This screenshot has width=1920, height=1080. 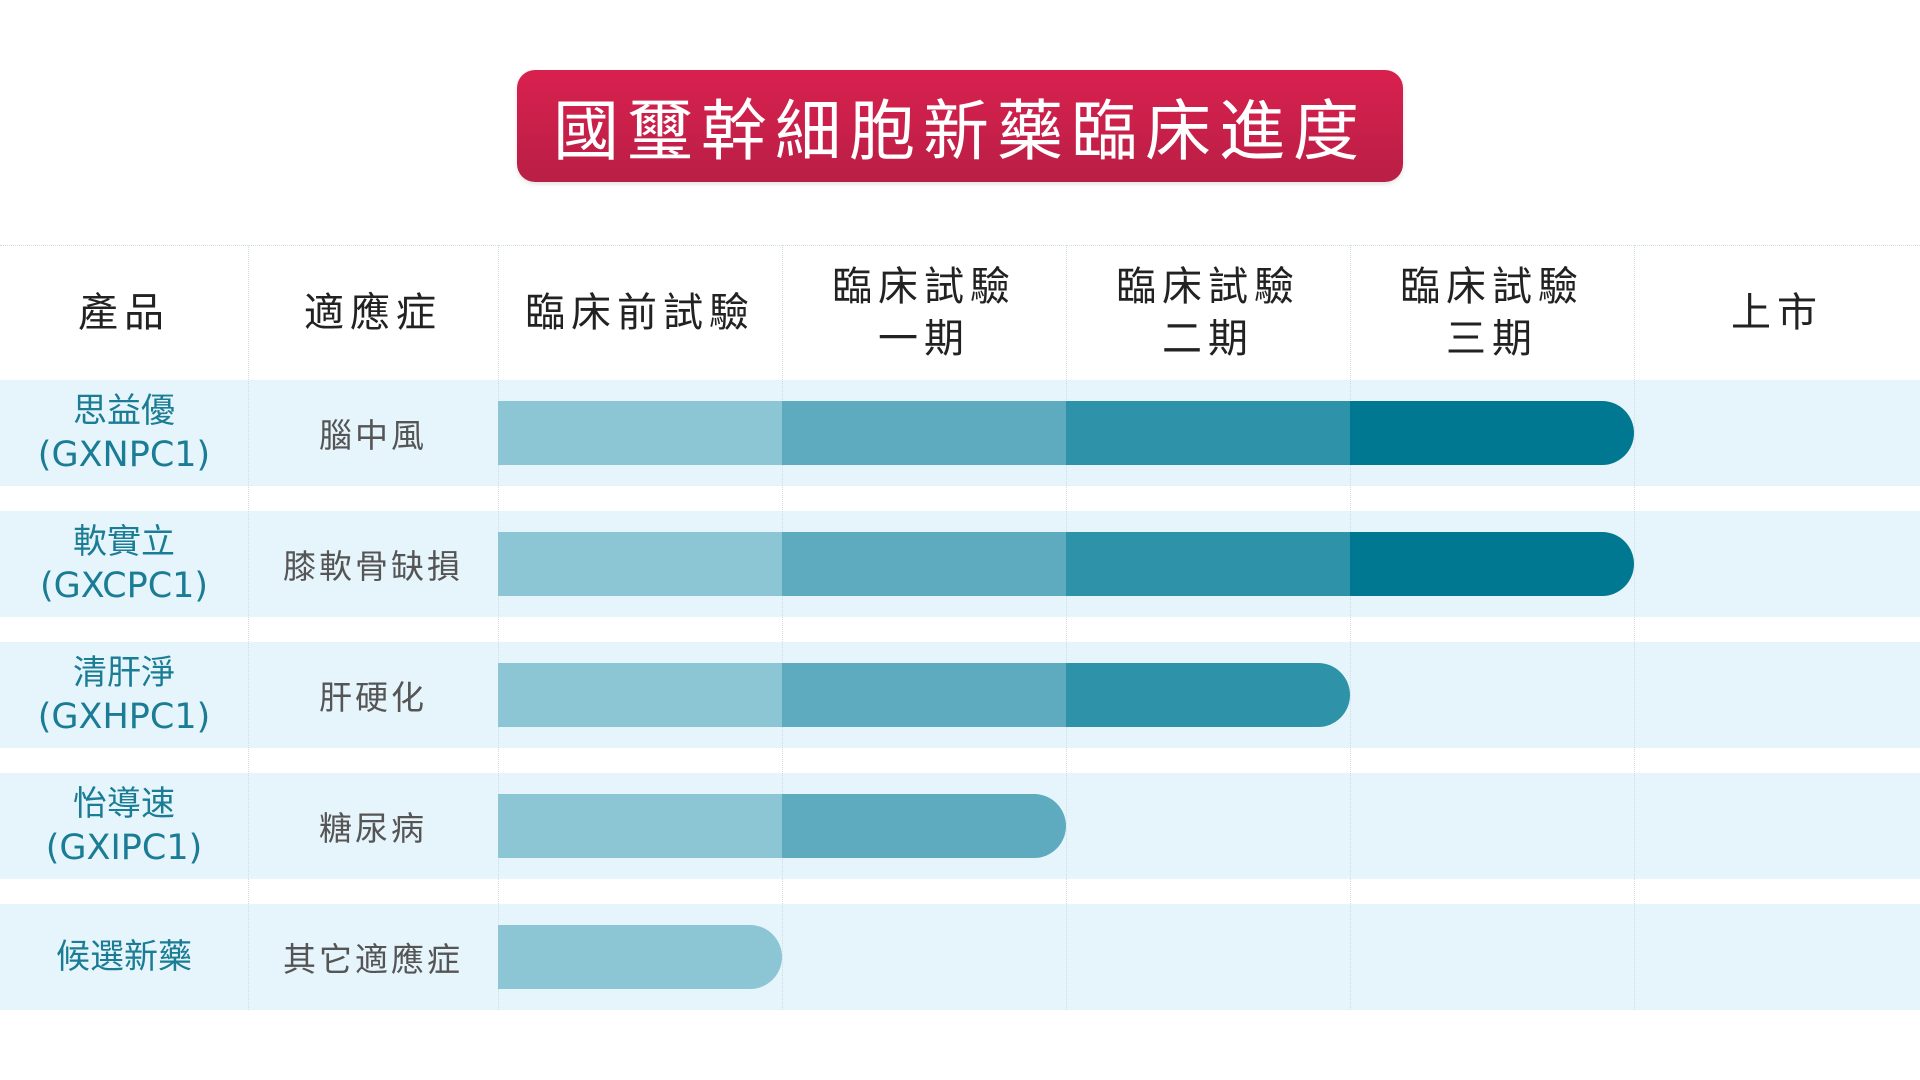 What do you see at coordinates (1492, 287) in the screenshot?
I see `header-stage-4-line1: 臨床試驗` at bounding box center [1492, 287].